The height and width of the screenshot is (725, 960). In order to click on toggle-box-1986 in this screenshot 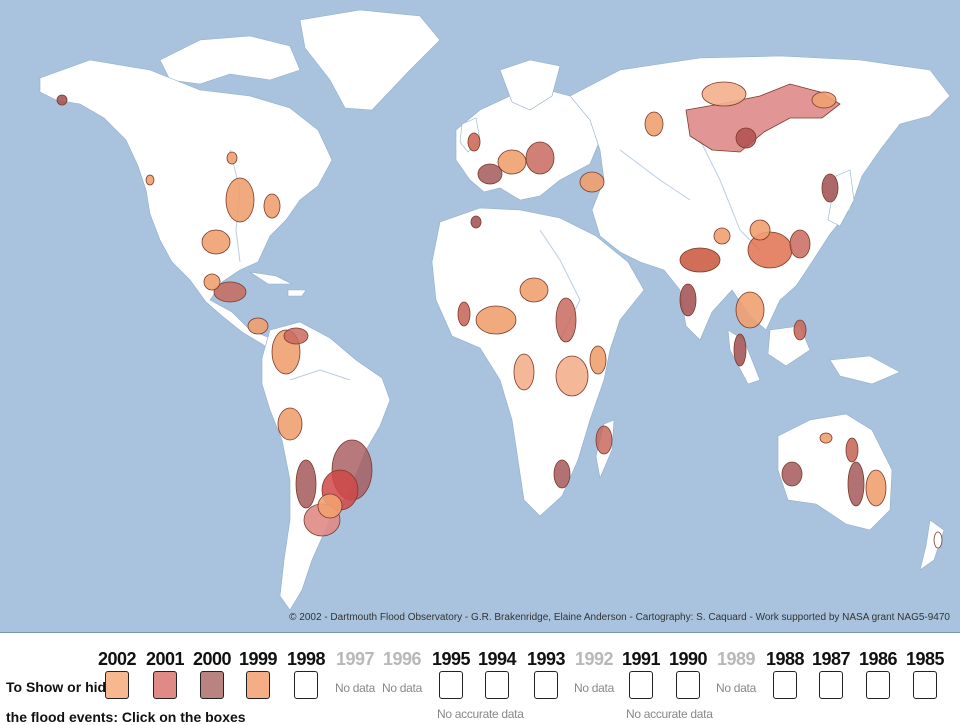, I will do `click(878, 685)`.